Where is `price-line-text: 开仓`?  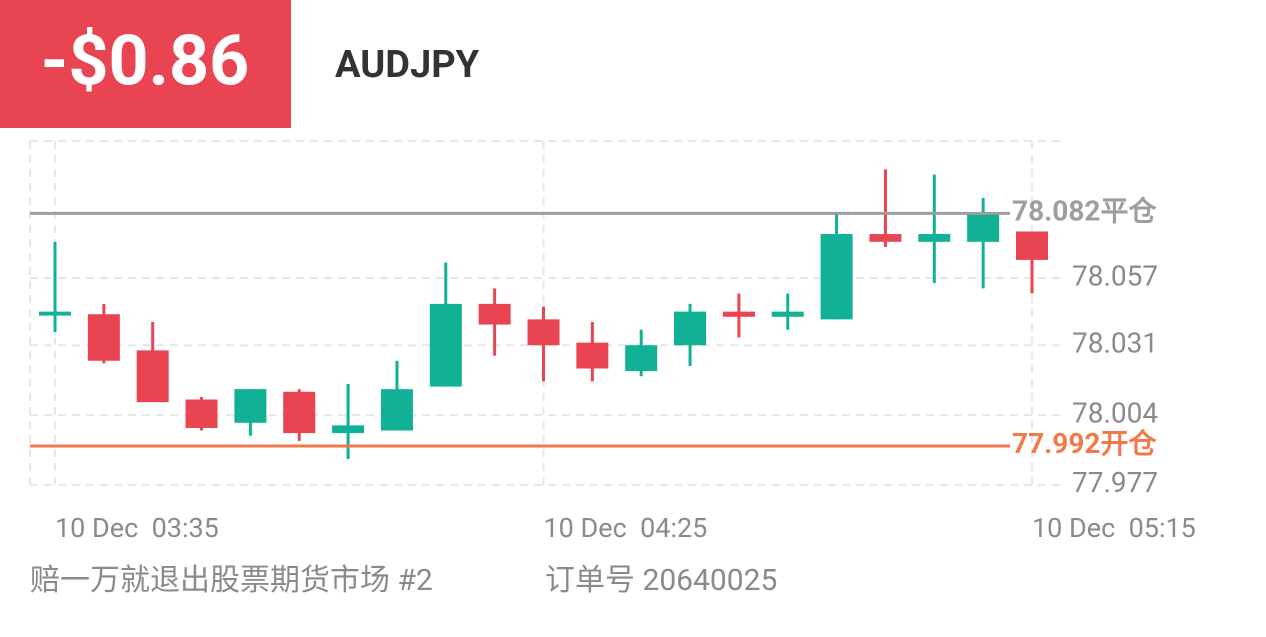
price-line-text: 开仓 is located at coordinates (1128, 443).